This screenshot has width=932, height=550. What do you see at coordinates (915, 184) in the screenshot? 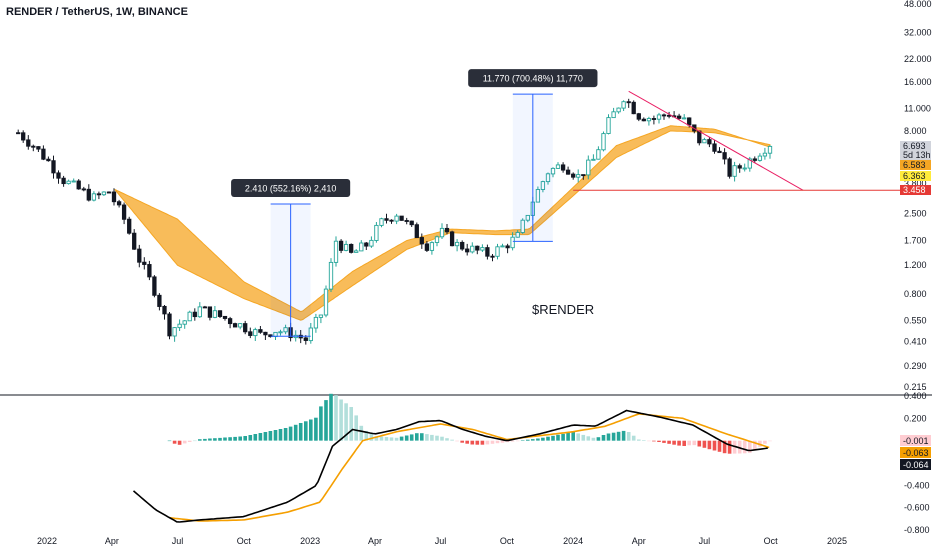
I see `y-tick-label: 3.800` at bounding box center [915, 184].